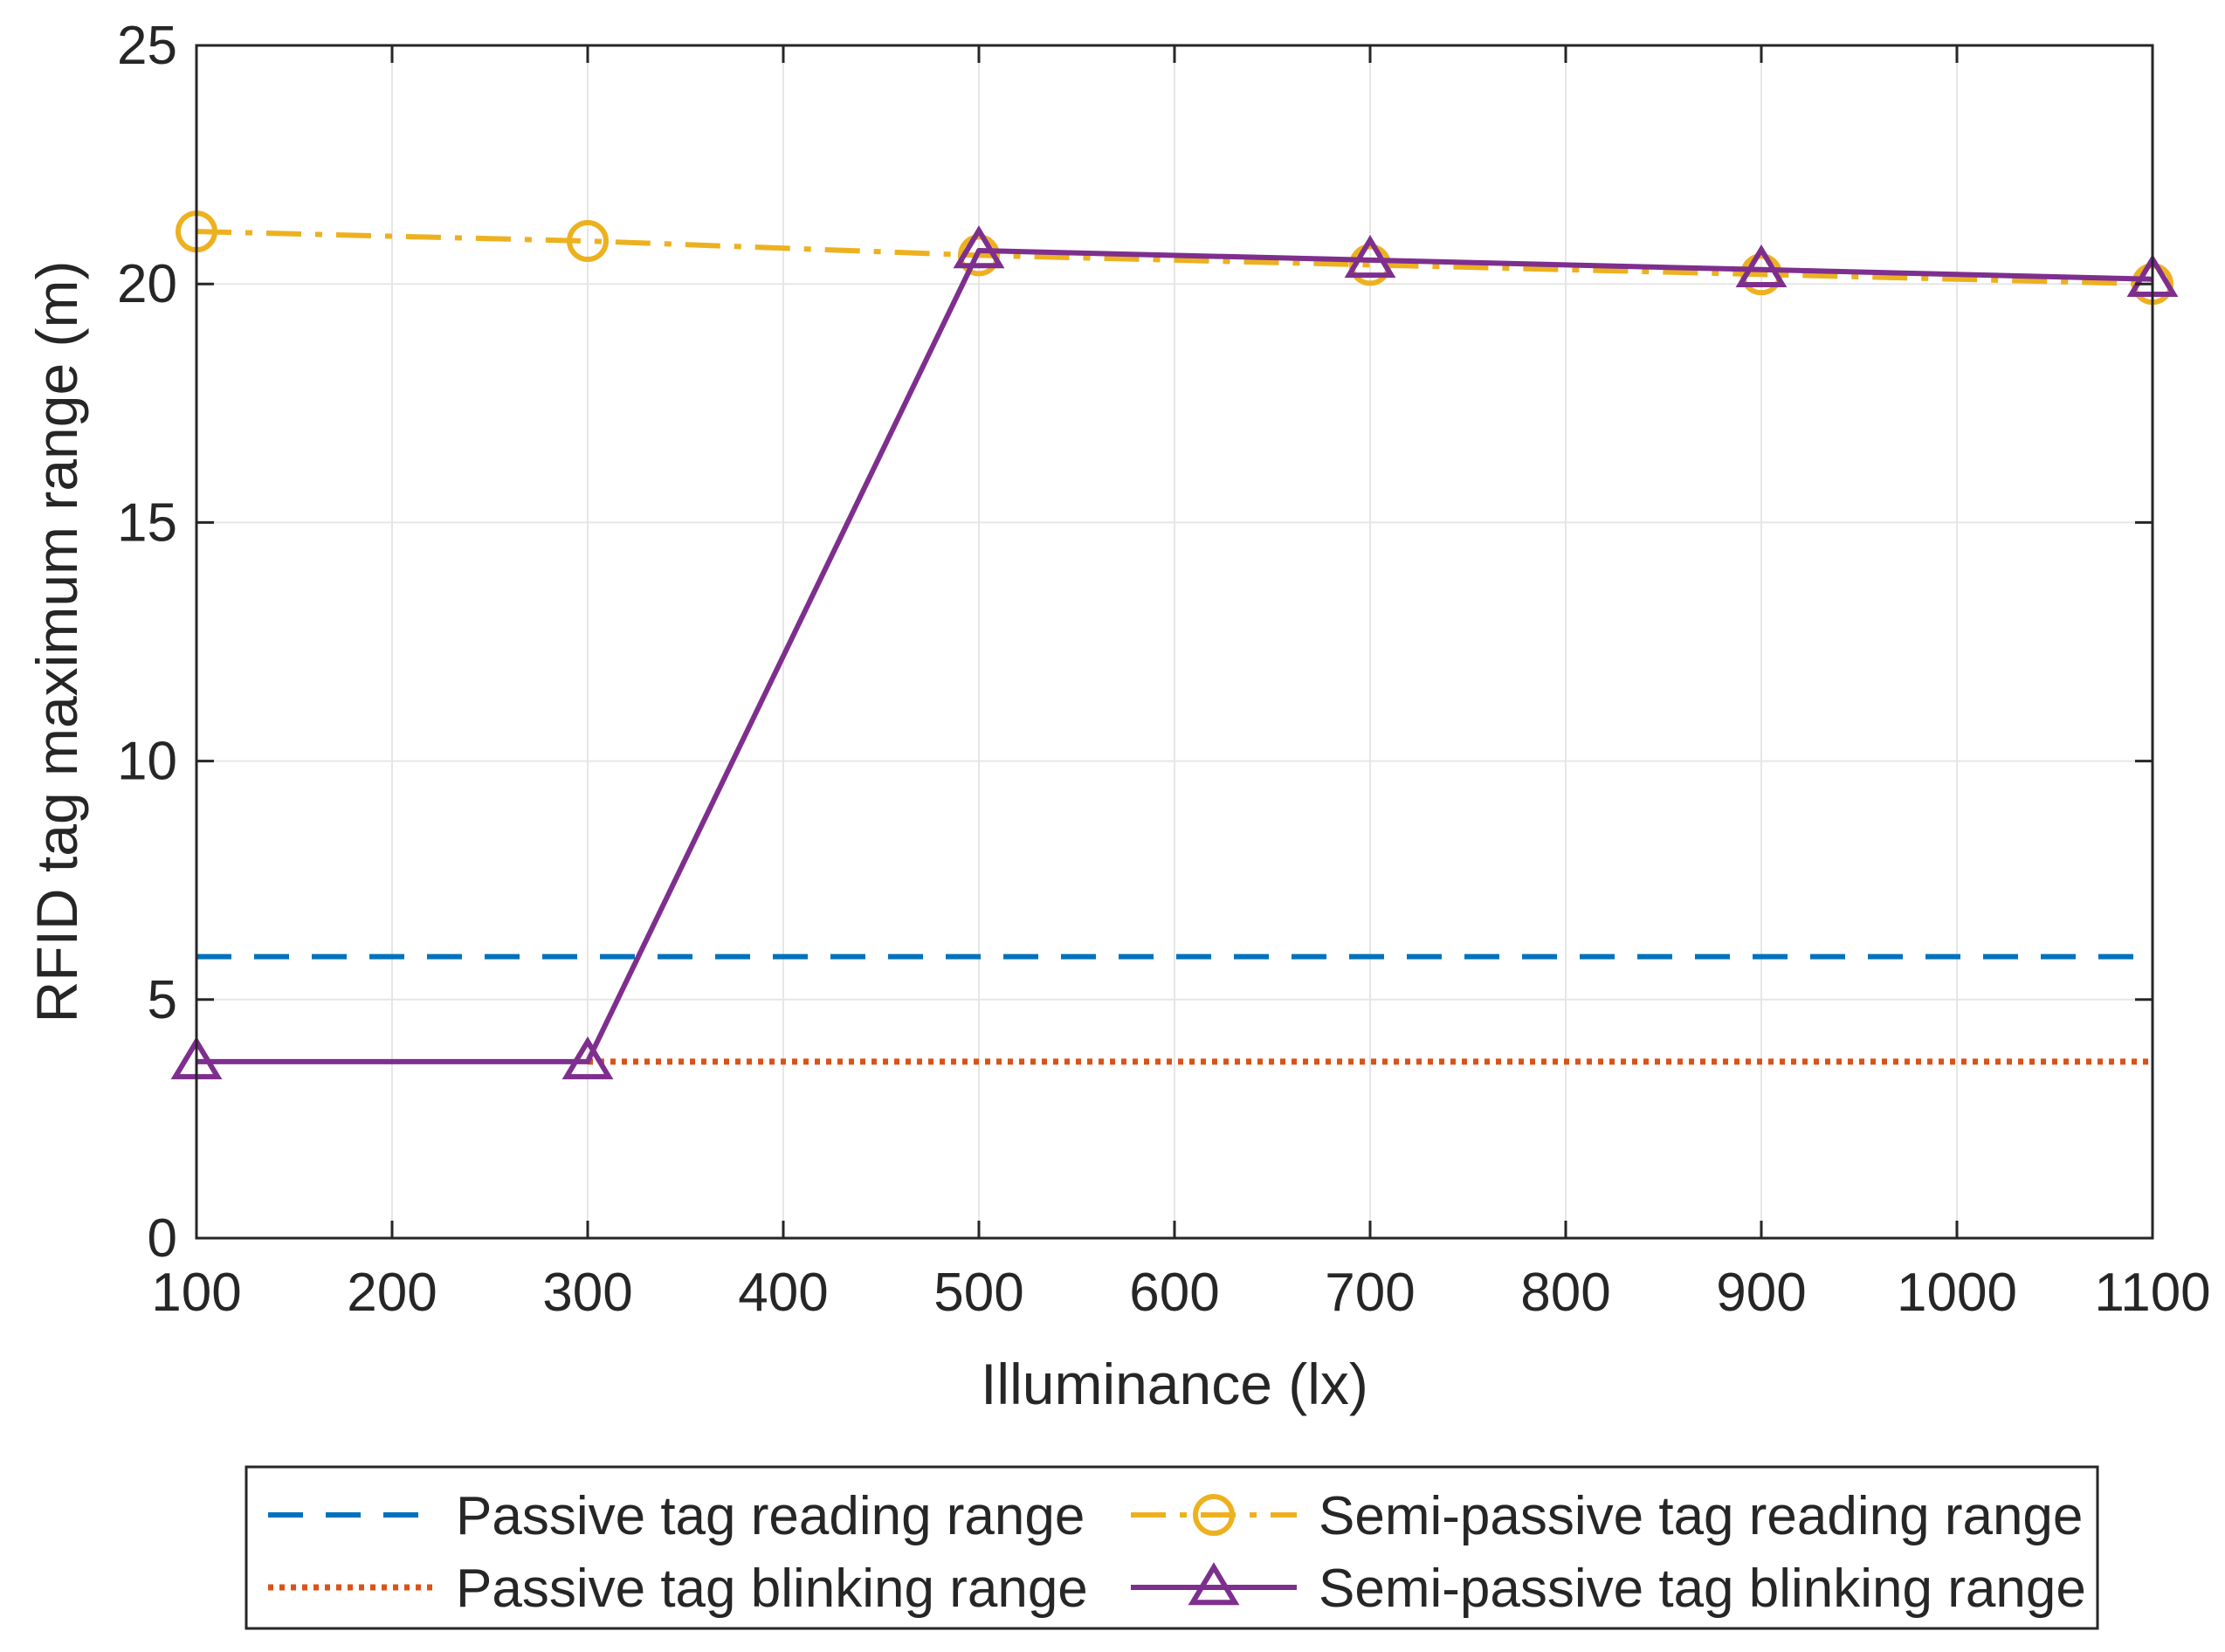 The width and height of the screenshot is (2225, 1652). Describe the element at coordinates (772, 1589) in the screenshot. I see `legend-label: Passive tag blinking range` at that location.